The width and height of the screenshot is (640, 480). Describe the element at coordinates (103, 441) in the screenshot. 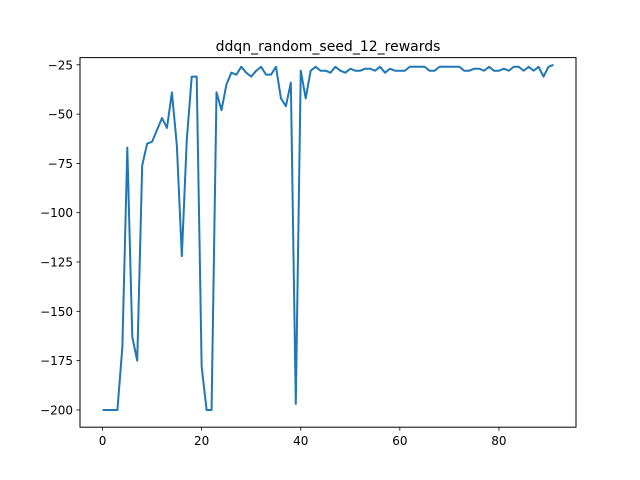

I see `x-tick-label: 0` at that location.